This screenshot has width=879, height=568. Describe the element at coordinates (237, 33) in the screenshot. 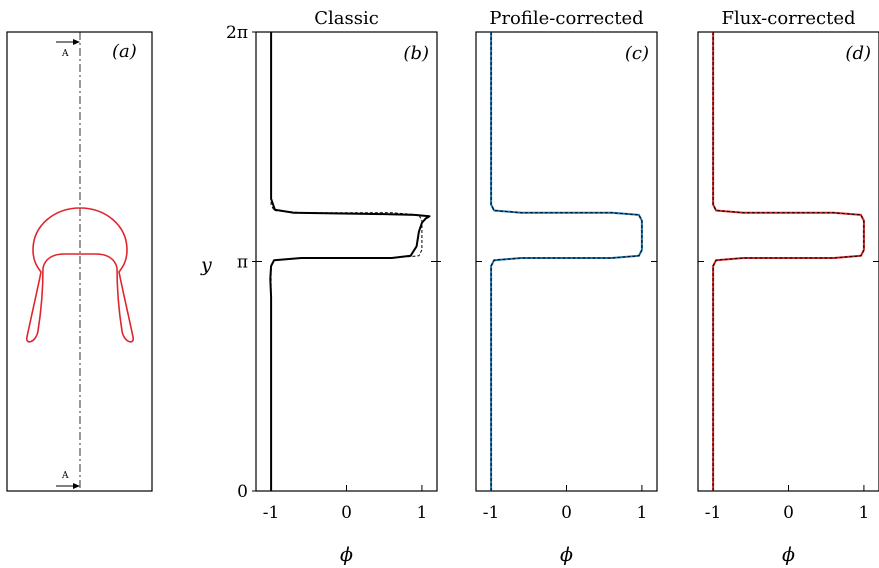

I see `y-tick-label: 2π` at that location.